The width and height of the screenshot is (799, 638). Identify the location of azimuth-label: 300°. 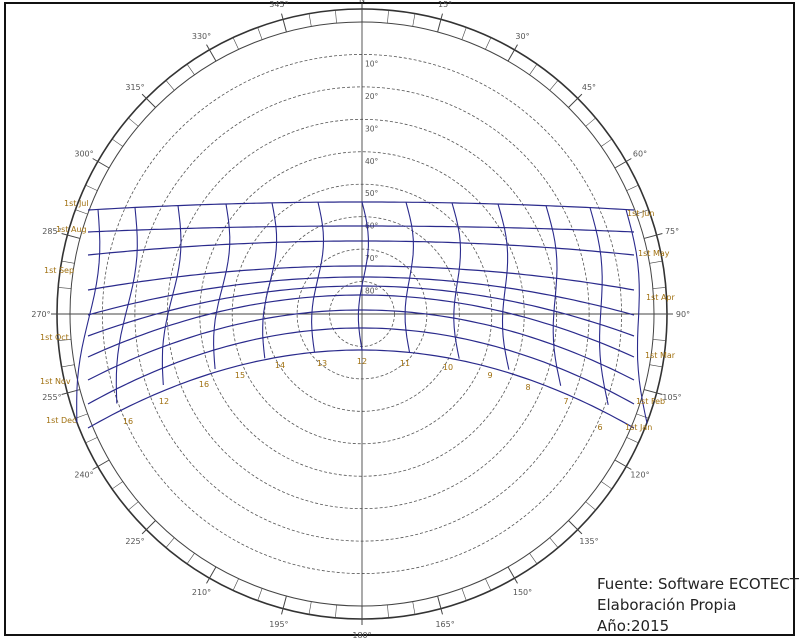
(83, 154).